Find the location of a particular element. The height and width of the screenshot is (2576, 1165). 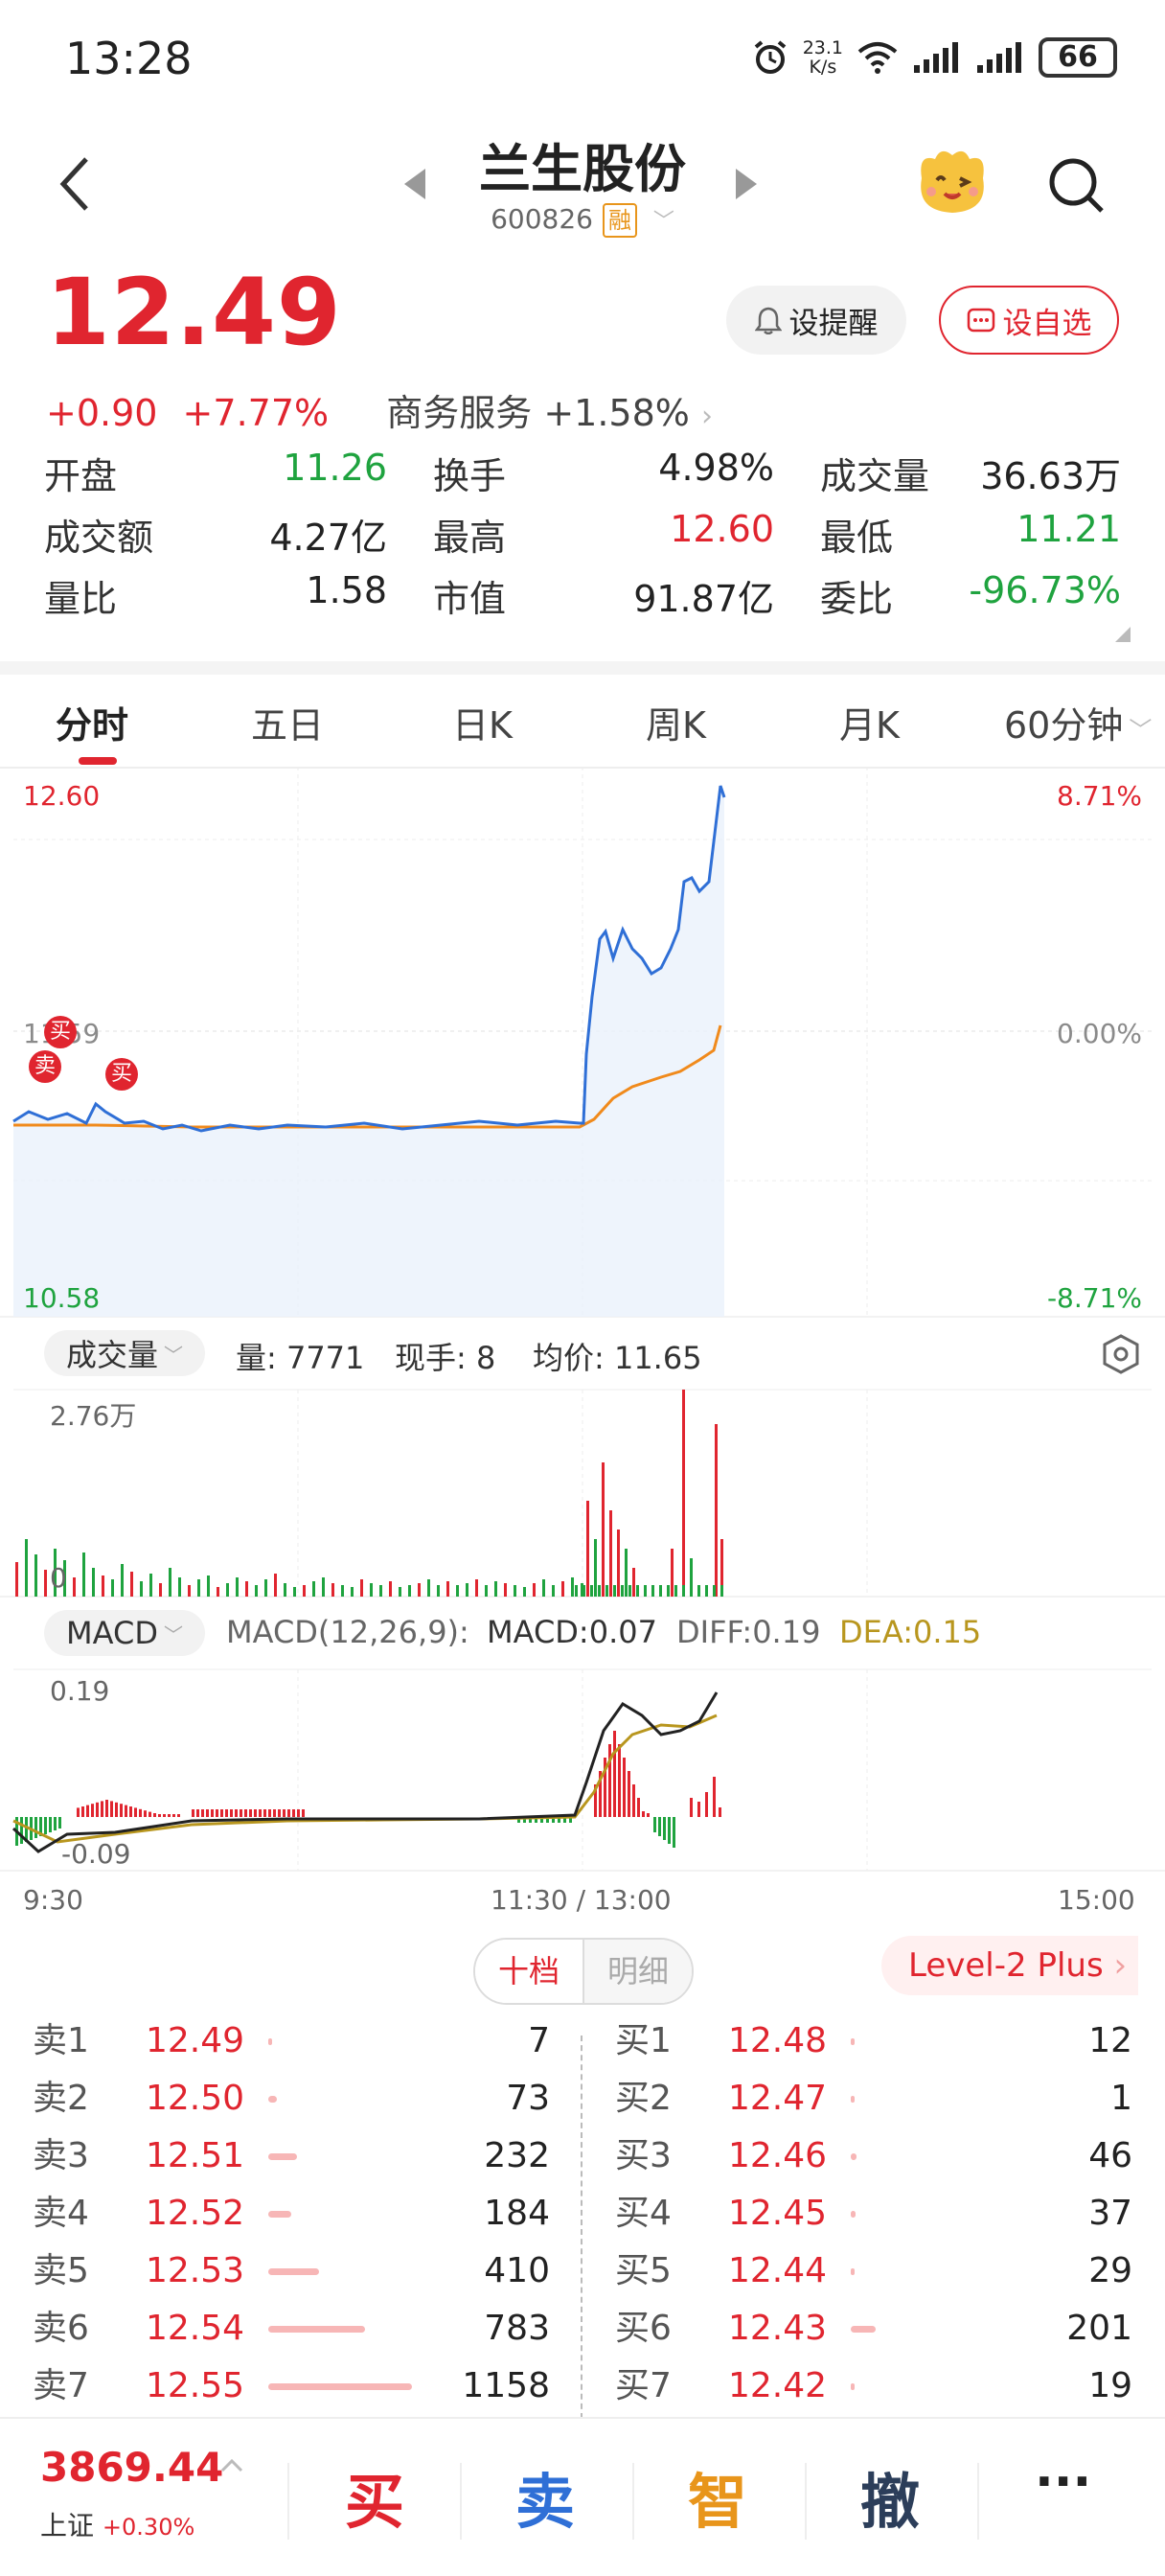

orderbook-segment: 十档 明细 is located at coordinates (583, 1972).